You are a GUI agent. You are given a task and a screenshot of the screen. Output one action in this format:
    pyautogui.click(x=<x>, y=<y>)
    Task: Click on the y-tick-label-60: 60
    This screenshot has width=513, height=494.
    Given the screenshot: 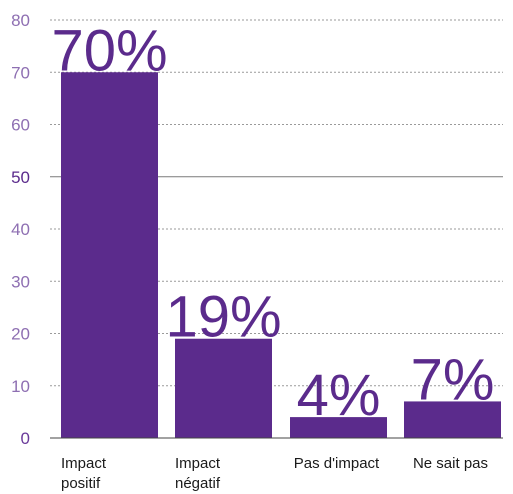 What is the action you would take?
    pyautogui.click(x=20, y=125)
    